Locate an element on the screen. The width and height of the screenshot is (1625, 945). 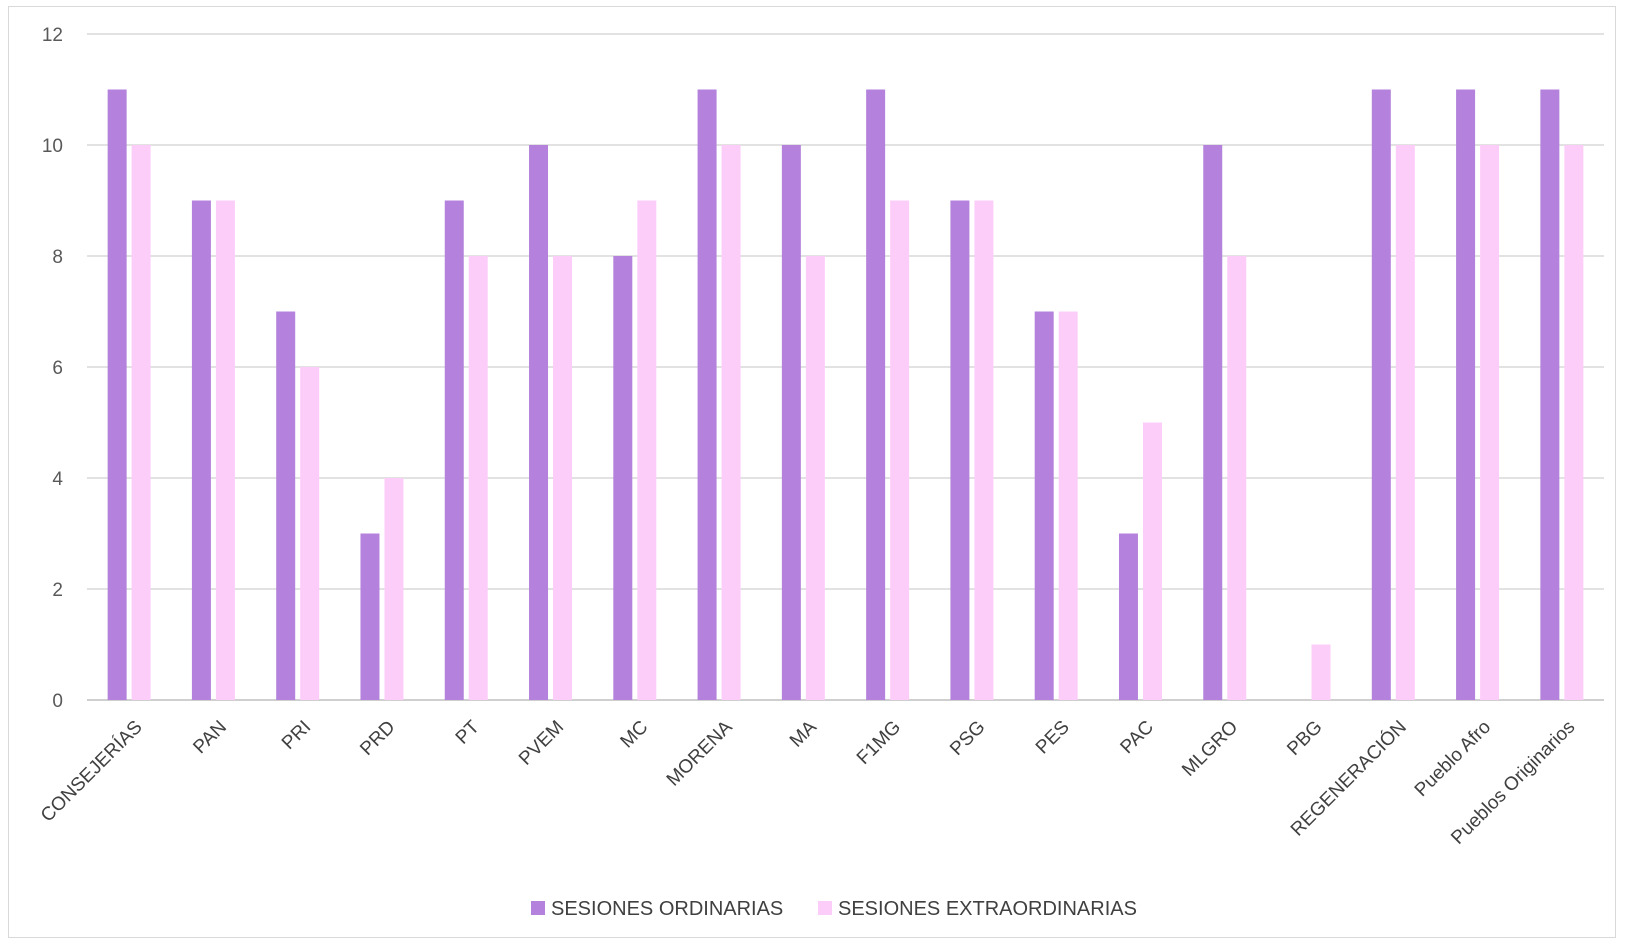
y-tick-label: 10 is located at coordinates (52, 146).